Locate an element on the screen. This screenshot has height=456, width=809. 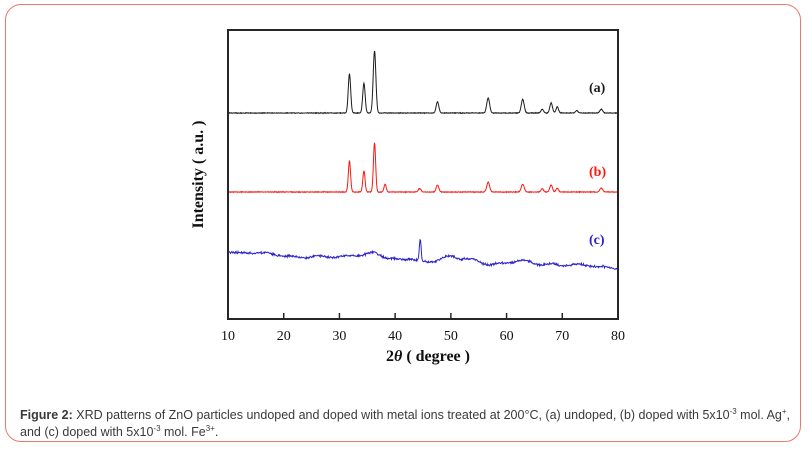
x-tick-label-80: 80 is located at coordinates (618, 336).